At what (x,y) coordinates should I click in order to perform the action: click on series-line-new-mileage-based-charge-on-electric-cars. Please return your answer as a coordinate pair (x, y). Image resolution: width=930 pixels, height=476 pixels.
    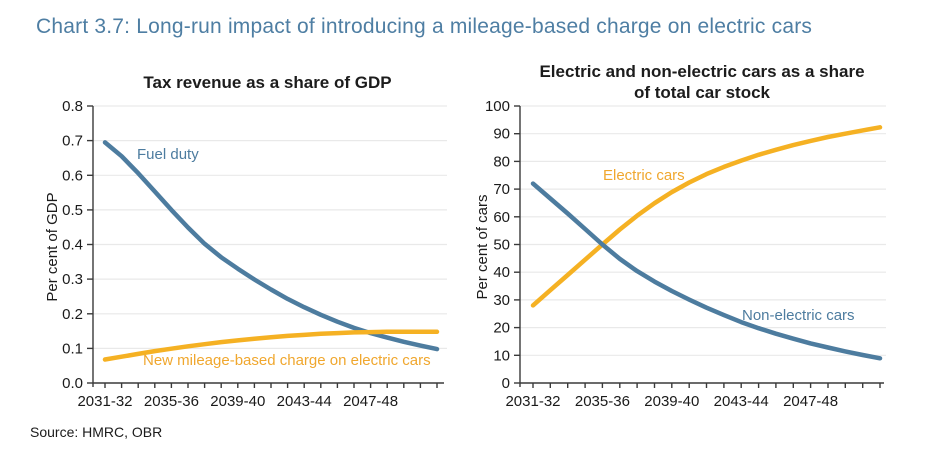
    Looking at the image, I should click on (271, 345).